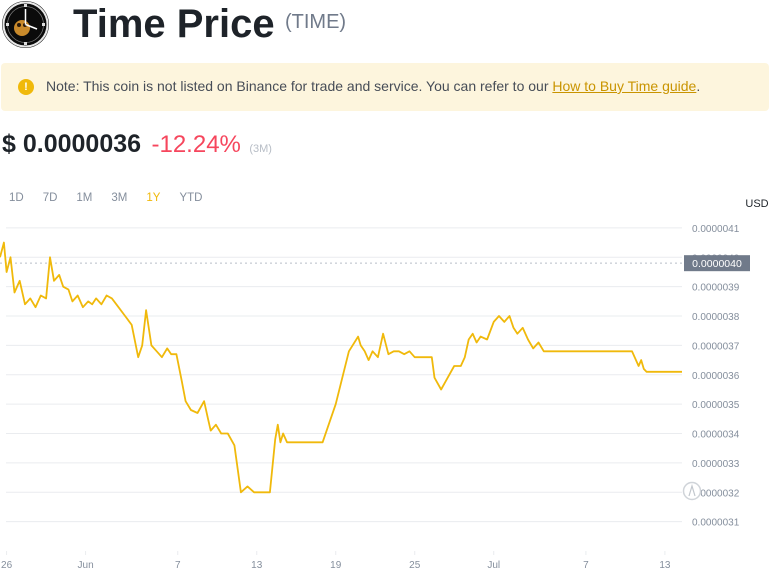 The image size is (783, 575). What do you see at coordinates (391, 26) in the screenshot?
I see `header: Time Price (TIME)` at bounding box center [391, 26].